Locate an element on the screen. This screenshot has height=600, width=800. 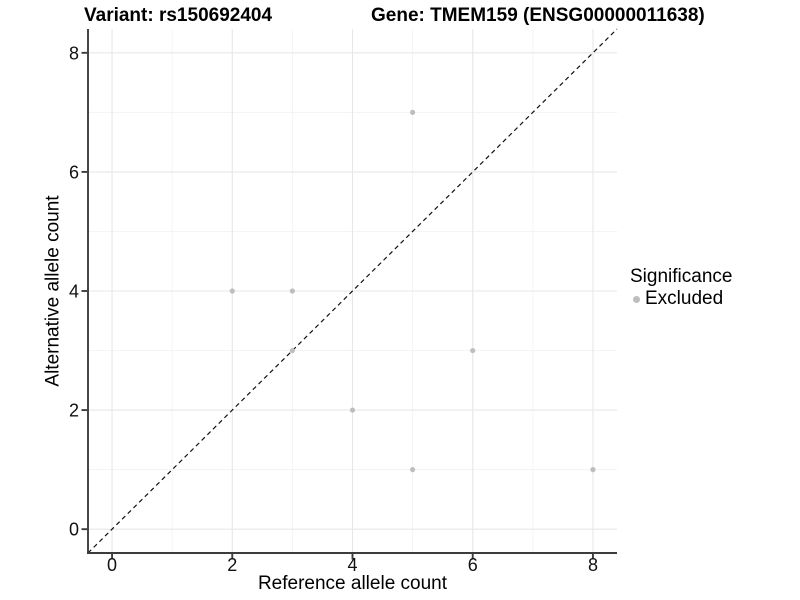
x-tick-label: 6 is located at coordinates (473, 565).